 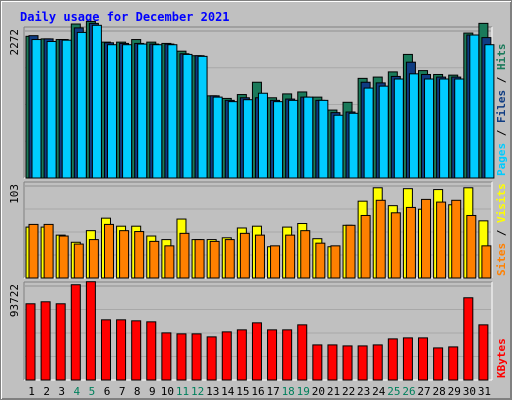 I want to click on x-tick-label-25: 25, so click(x=393, y=391).